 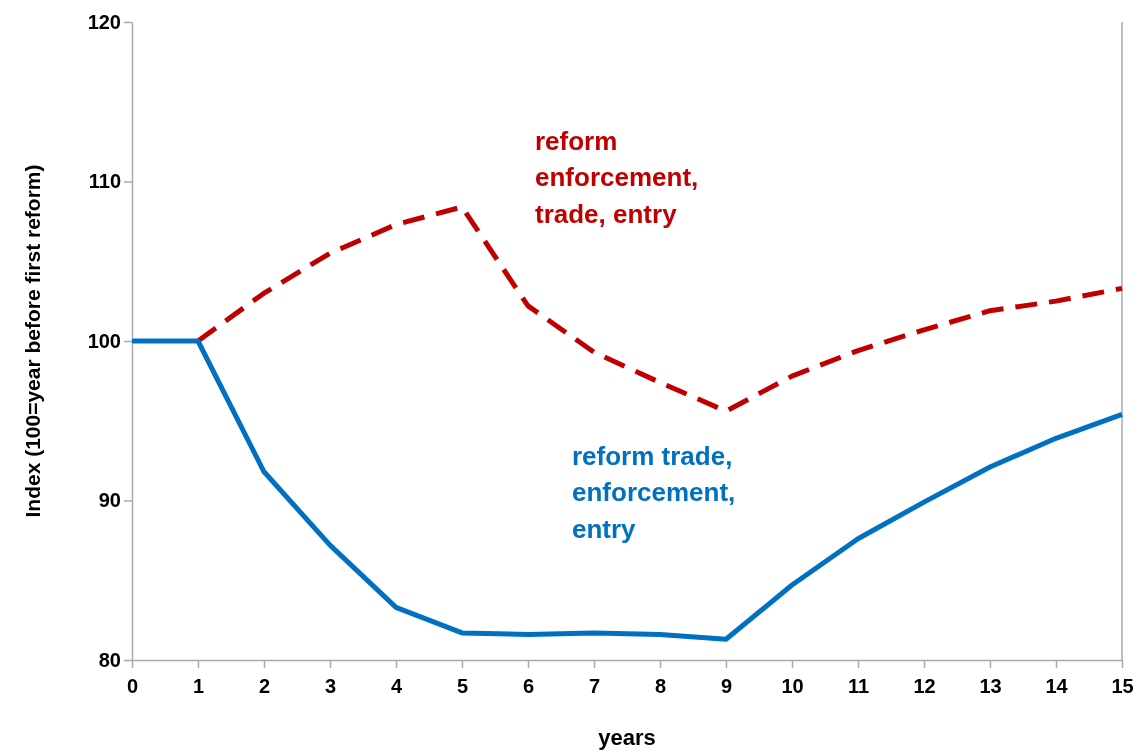 I want to click on y-tick-label: 120, so click(x=104, y=21).